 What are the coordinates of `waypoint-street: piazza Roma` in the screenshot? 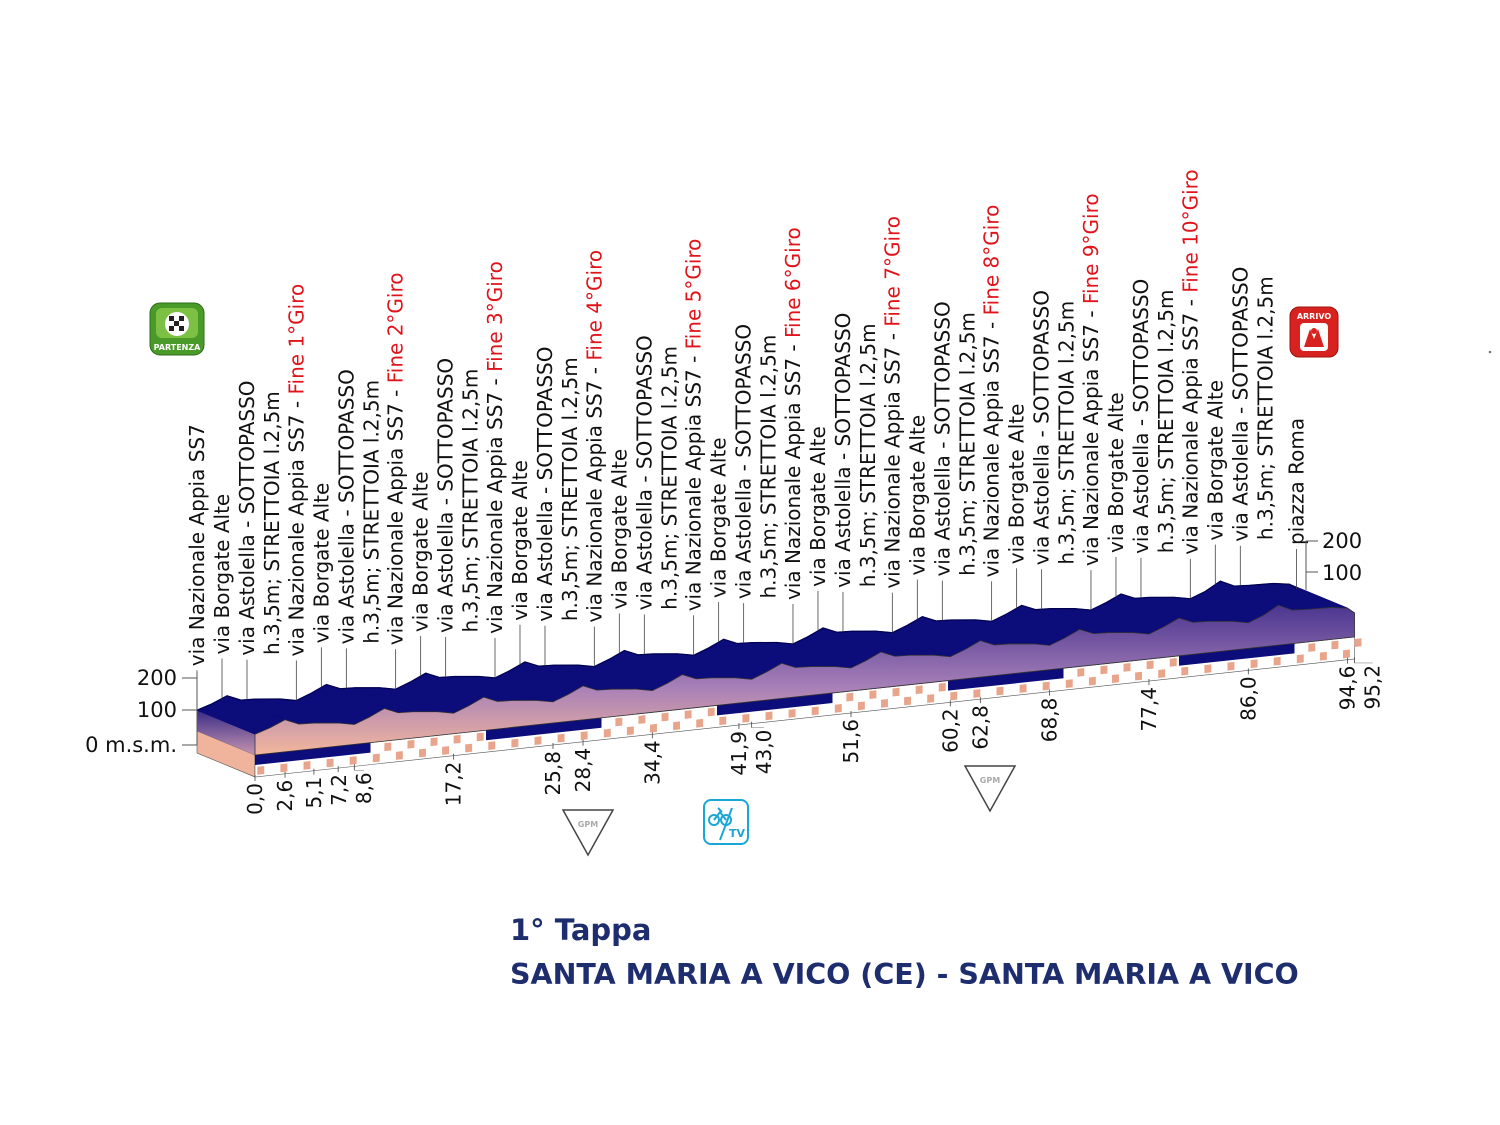 It's located at (1297, 481).